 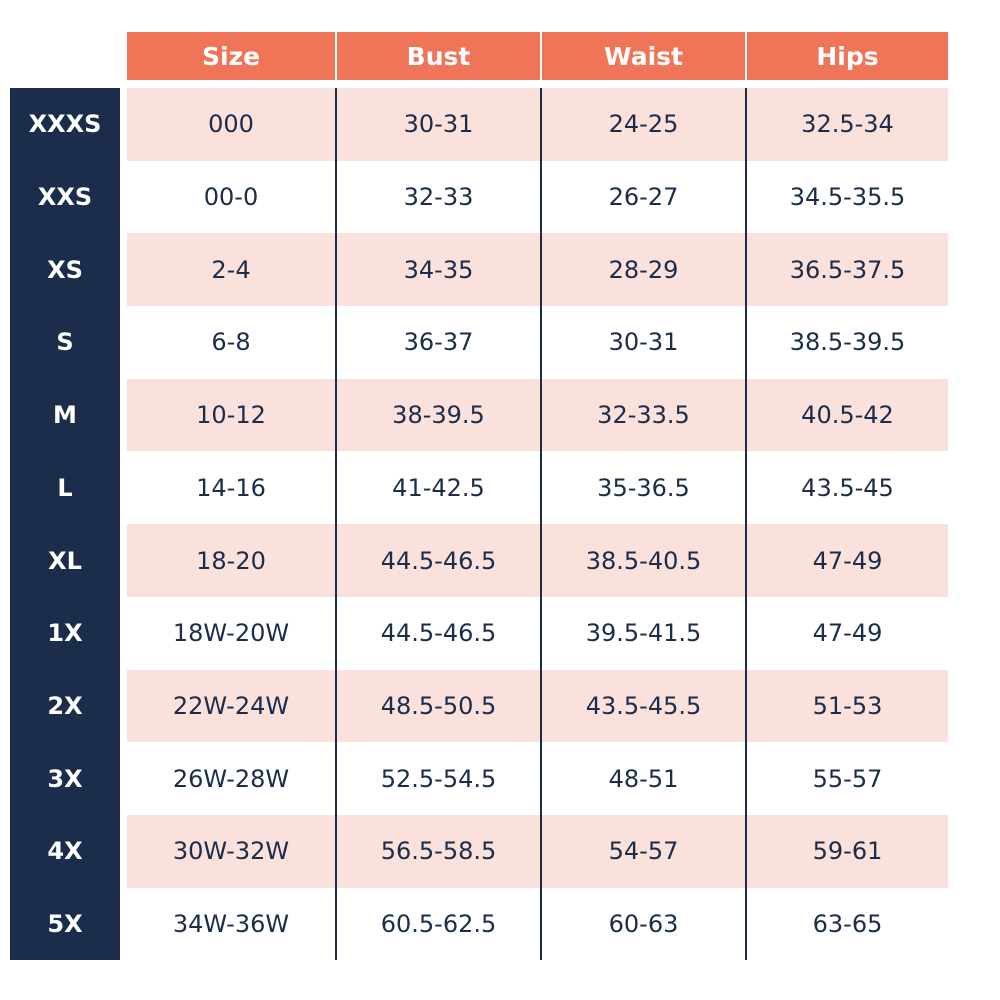 What do you see at coordinates (438, 487) in the screenshot?
I see `table-cell: 41-42.5` at bounding box center [438, 487].